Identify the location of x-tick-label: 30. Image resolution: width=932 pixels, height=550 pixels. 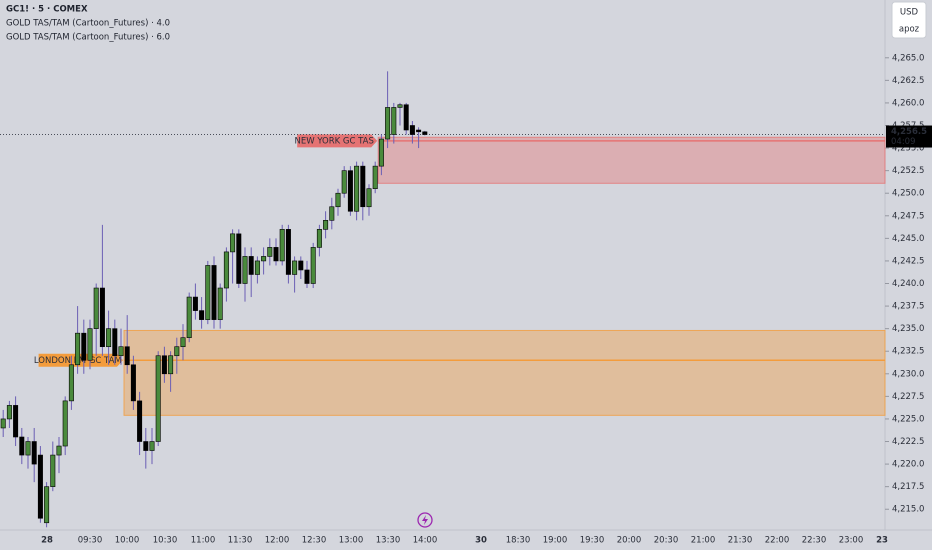
(481, 541).